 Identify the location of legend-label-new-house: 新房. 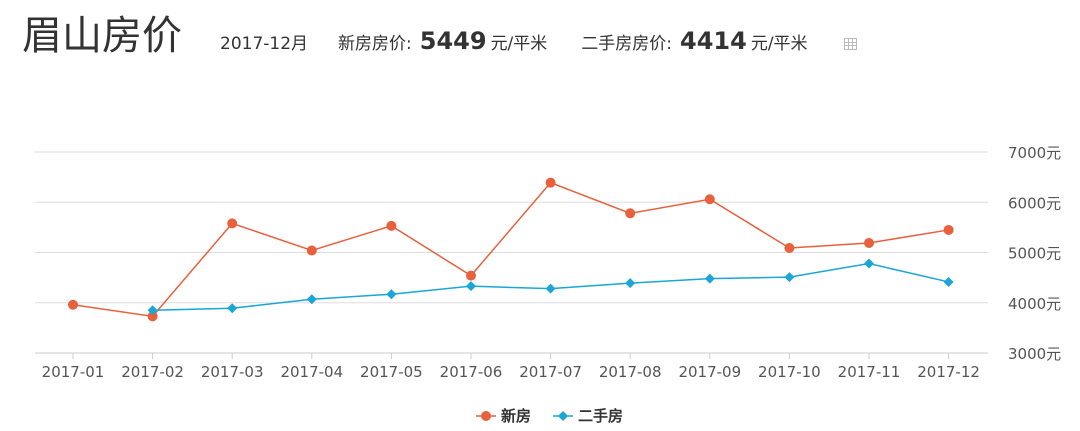
(516, 416).